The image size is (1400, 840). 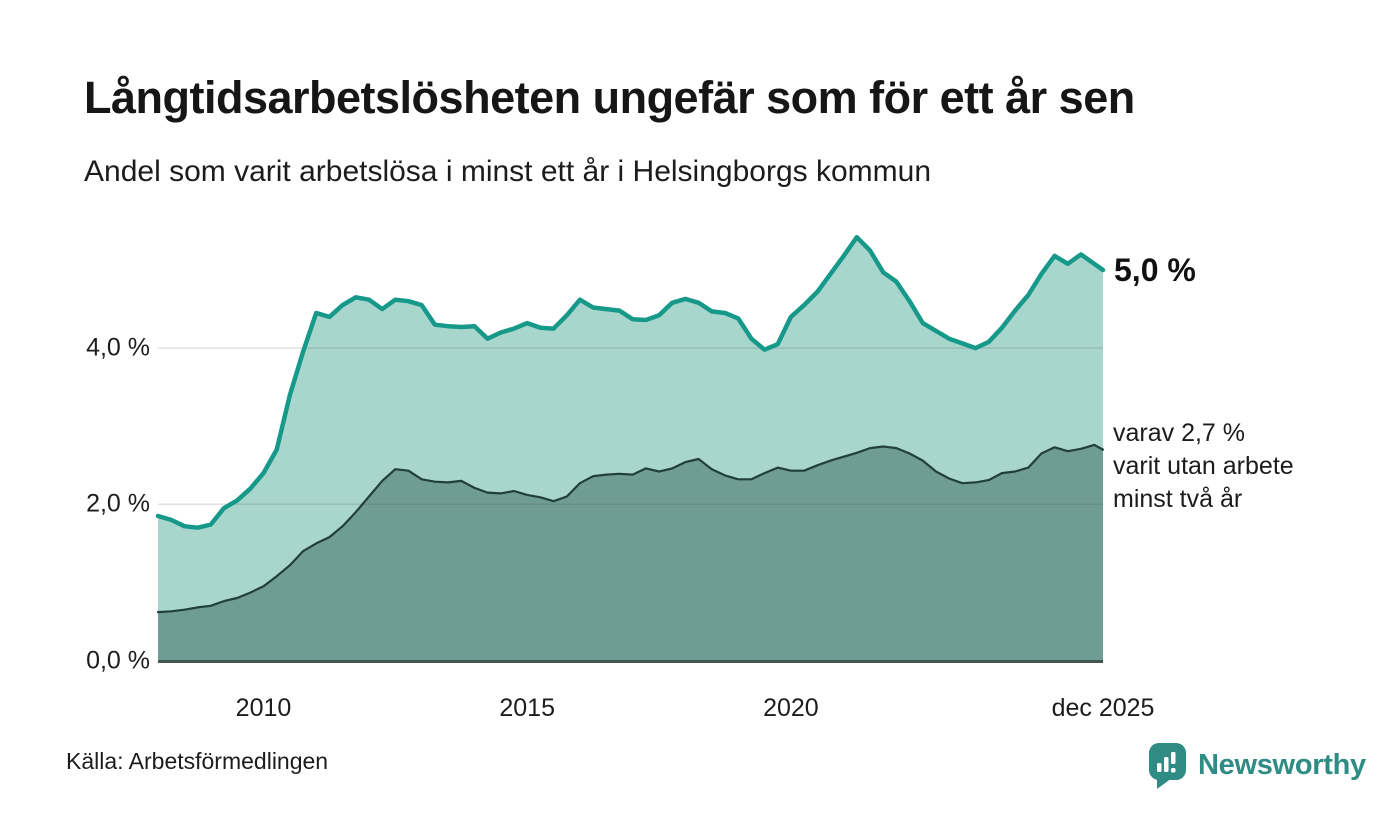 I want to click on two-year-end-label-line: varav 2,7 %, so click(x=1179, y=433).